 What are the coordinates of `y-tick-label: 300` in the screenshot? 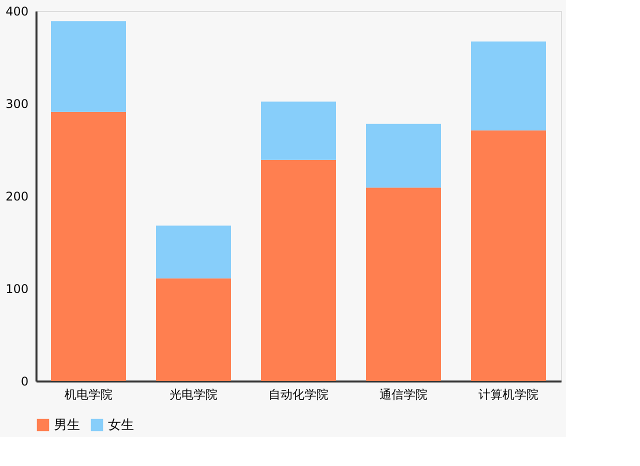 It's located at (17, 104).